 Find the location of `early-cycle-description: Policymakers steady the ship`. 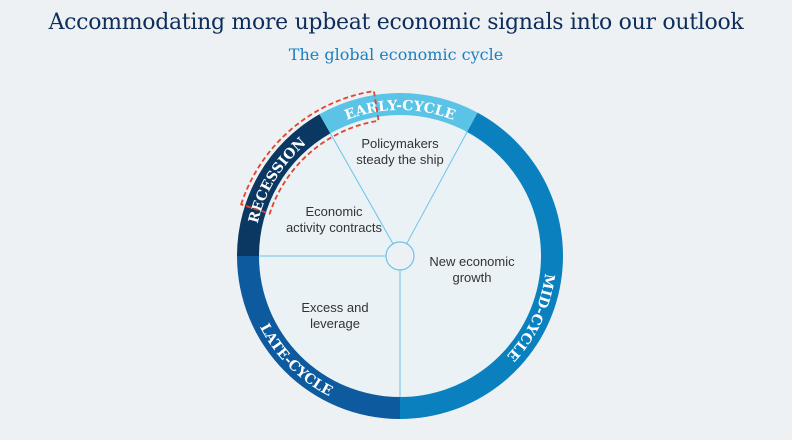

early-cycle-description: Policymakers steady the ship is located at coordinates (399, 151).